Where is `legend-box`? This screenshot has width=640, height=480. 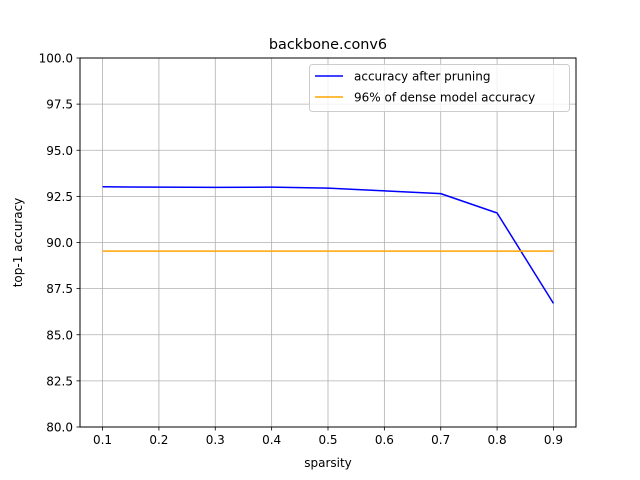 legend-box is located at coordinates (439, 88).